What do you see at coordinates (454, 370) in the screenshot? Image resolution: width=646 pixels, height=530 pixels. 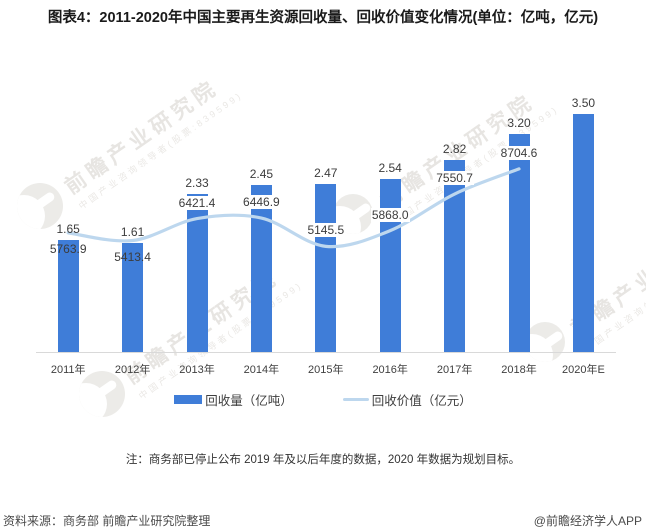 I see `x-axis-label: 2017年` at bounding box center [454, 370].